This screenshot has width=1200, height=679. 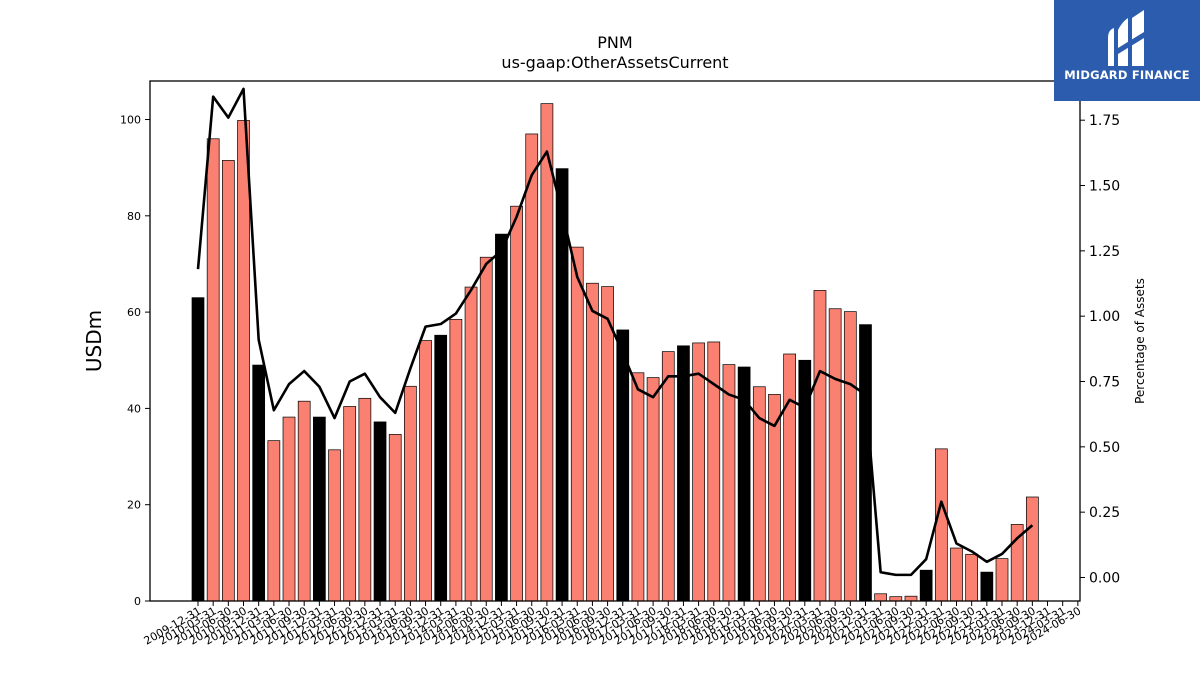 What do you see at coordinates (1104, 187) in the screenshot?
I see `y2-tick-label: 1.50` at bounding box center [1104, 187].